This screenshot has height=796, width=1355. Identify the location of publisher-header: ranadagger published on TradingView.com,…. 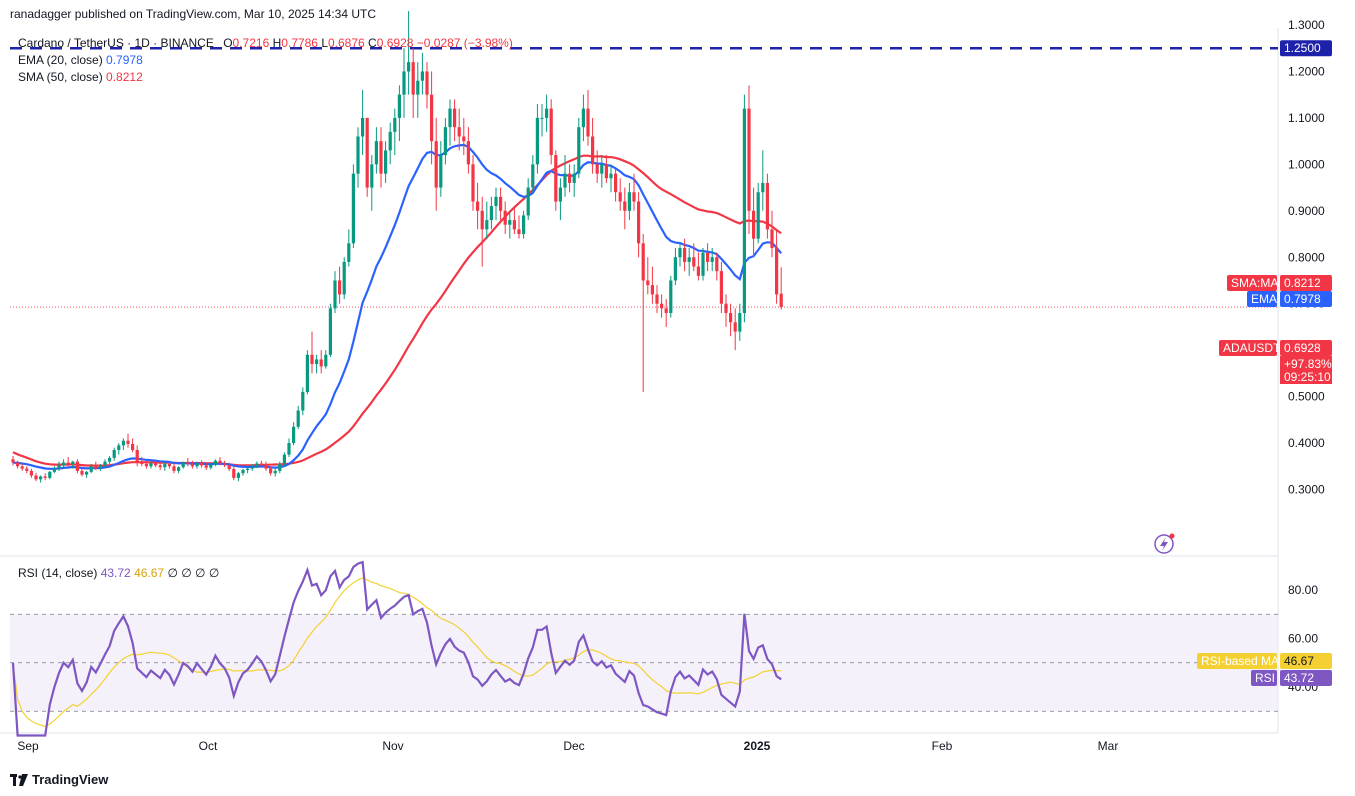
(193, 14).